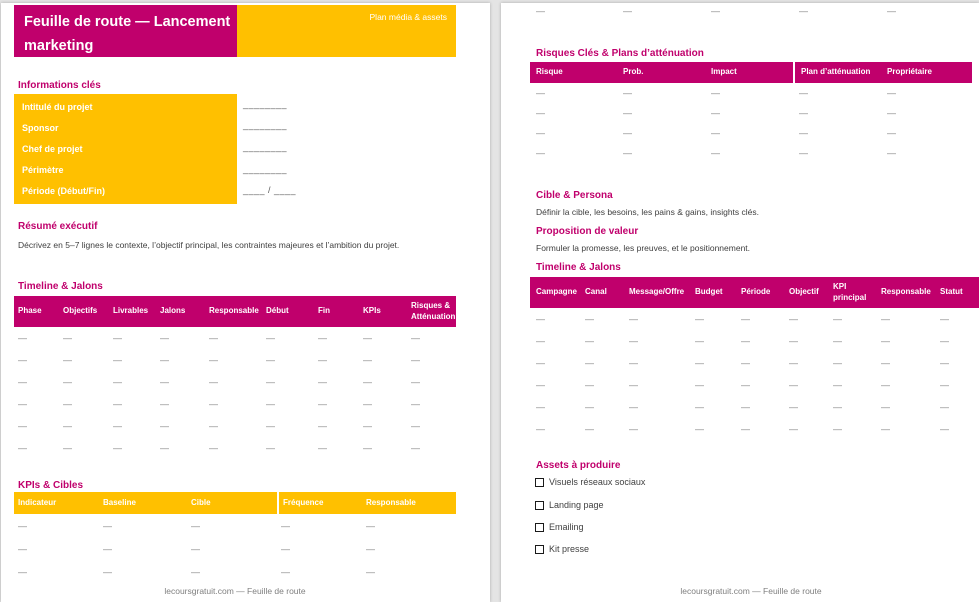  I want to click on table-overflow-row: — — — — —, so click(751, 11).